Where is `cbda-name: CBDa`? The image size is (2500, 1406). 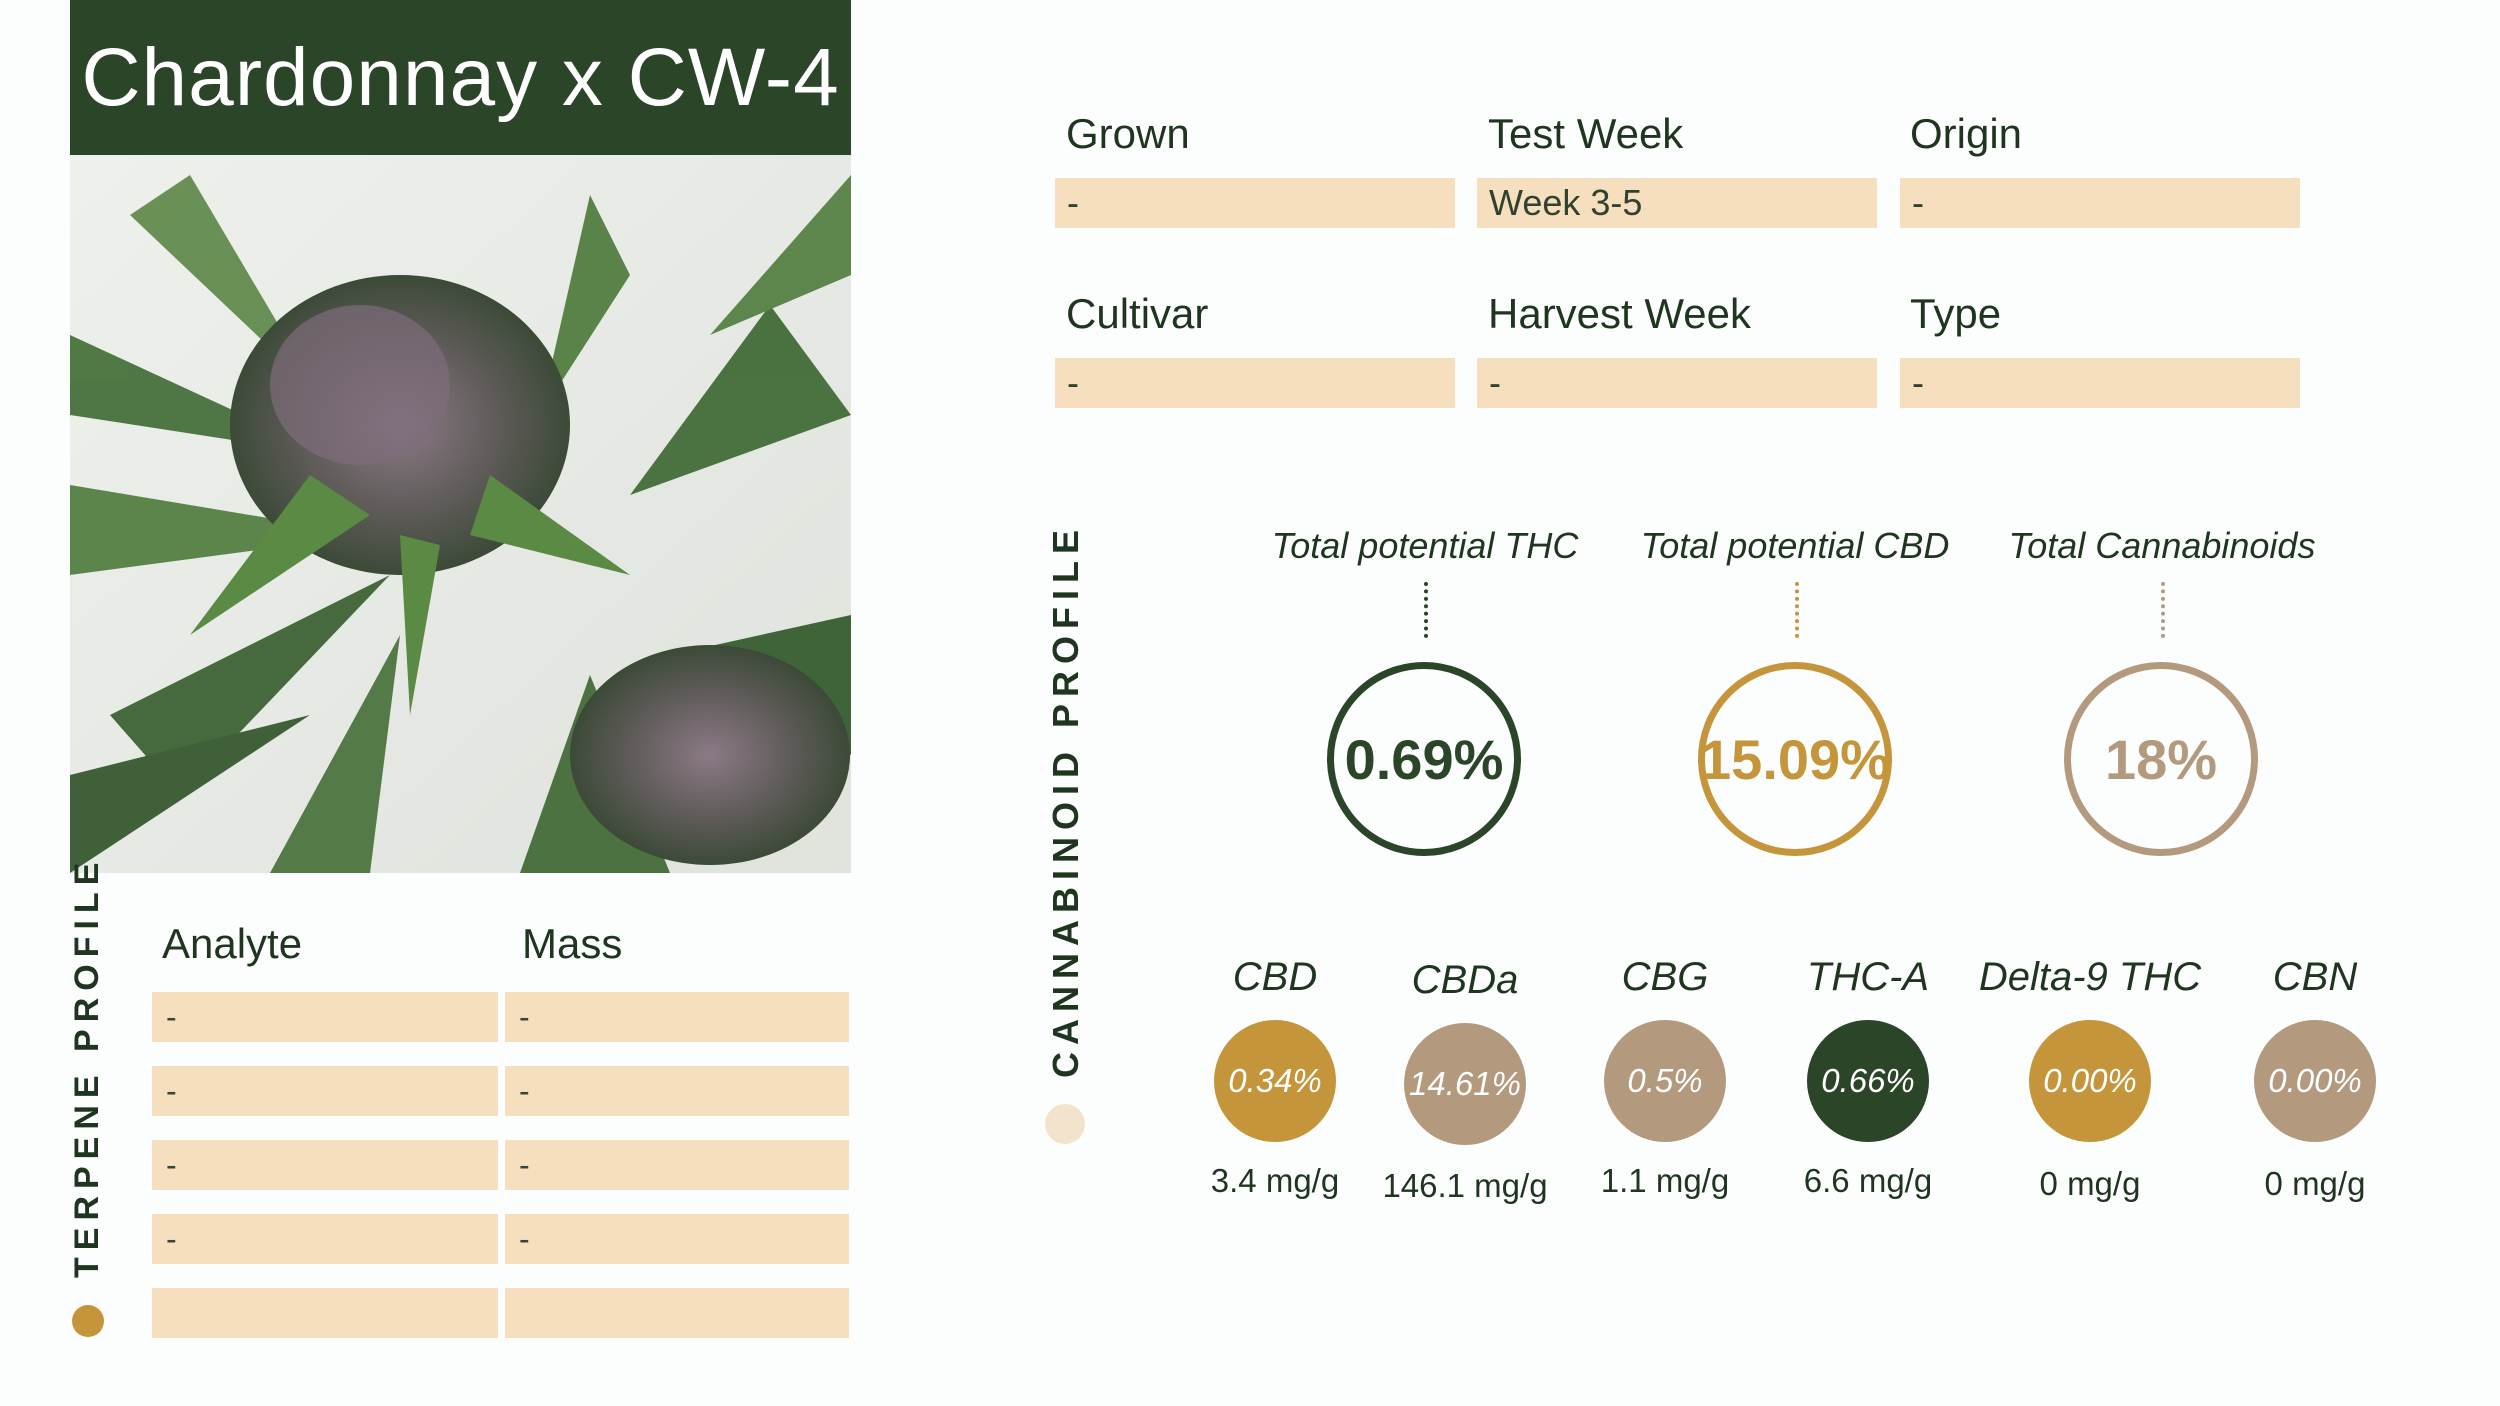
cbda-name: CBDa is located at coordinates (1465, 980).